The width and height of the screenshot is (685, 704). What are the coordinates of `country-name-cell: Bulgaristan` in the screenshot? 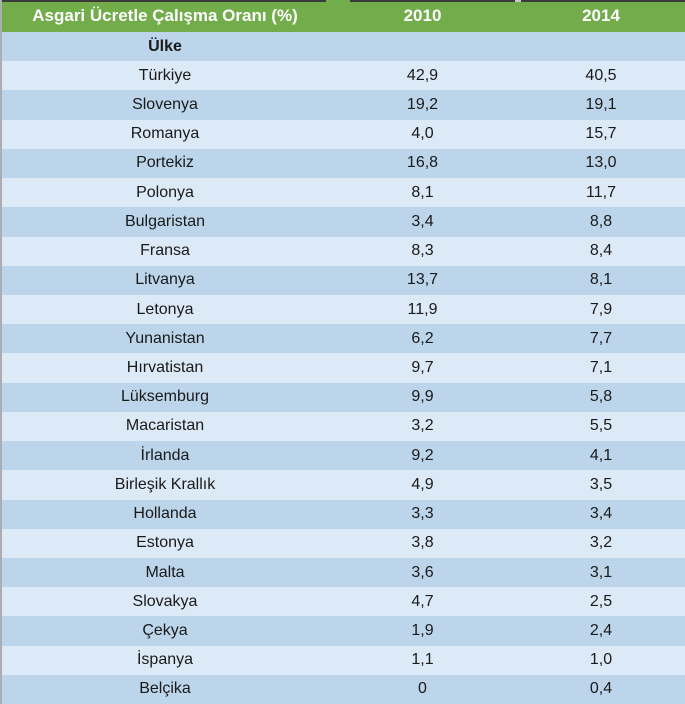 It's located at (165, 221).